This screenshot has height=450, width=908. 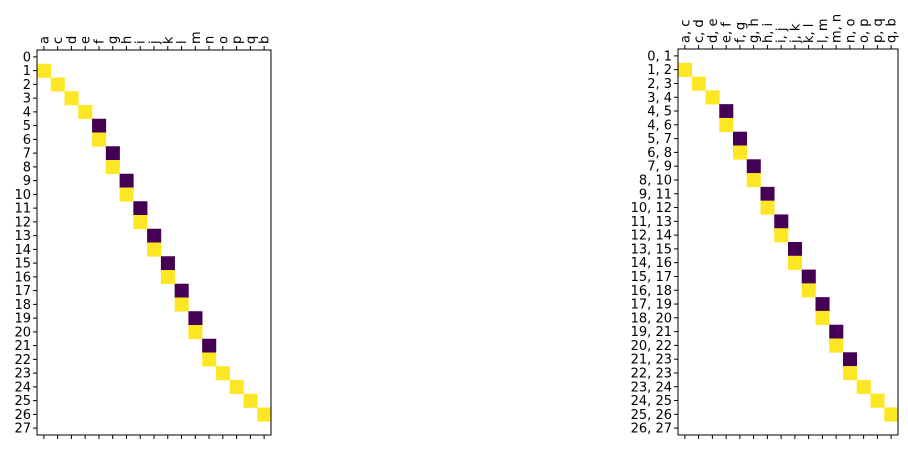 What do you see at coordinates (651, 318) in the screenshot?
I see `y-tick-label: 18, 20` at bounding box center [651, 318].